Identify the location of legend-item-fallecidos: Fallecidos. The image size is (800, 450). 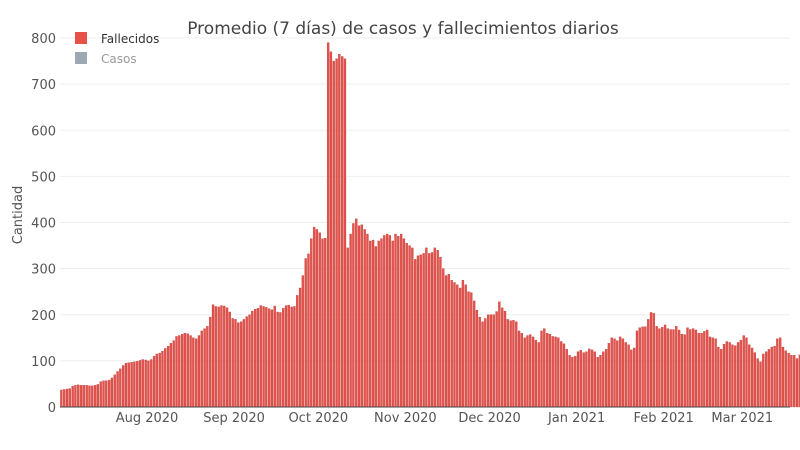
(117, 39).